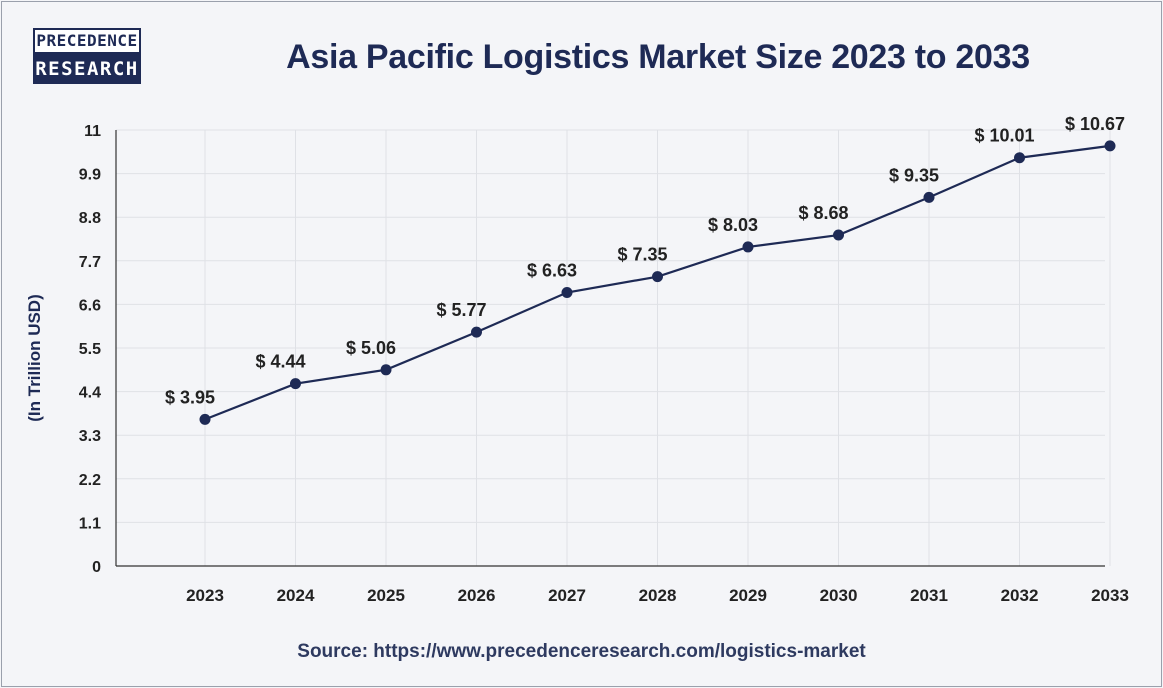 The image size is (1163, 688). I want to click on data-label: $ 5.06, so click(371, 348).